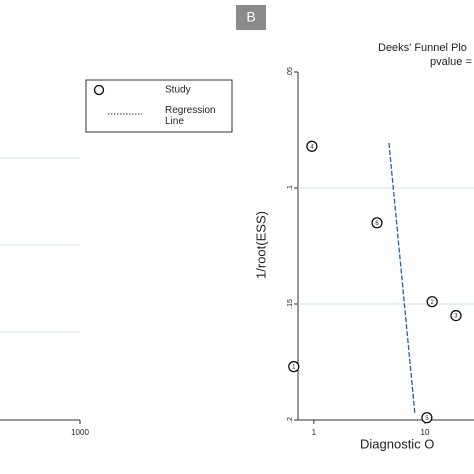  What do you see at coordinates (451, 62) in the screenshot?
I see `chart-subtitle: pvalue =` at bounding box center [451, 62].